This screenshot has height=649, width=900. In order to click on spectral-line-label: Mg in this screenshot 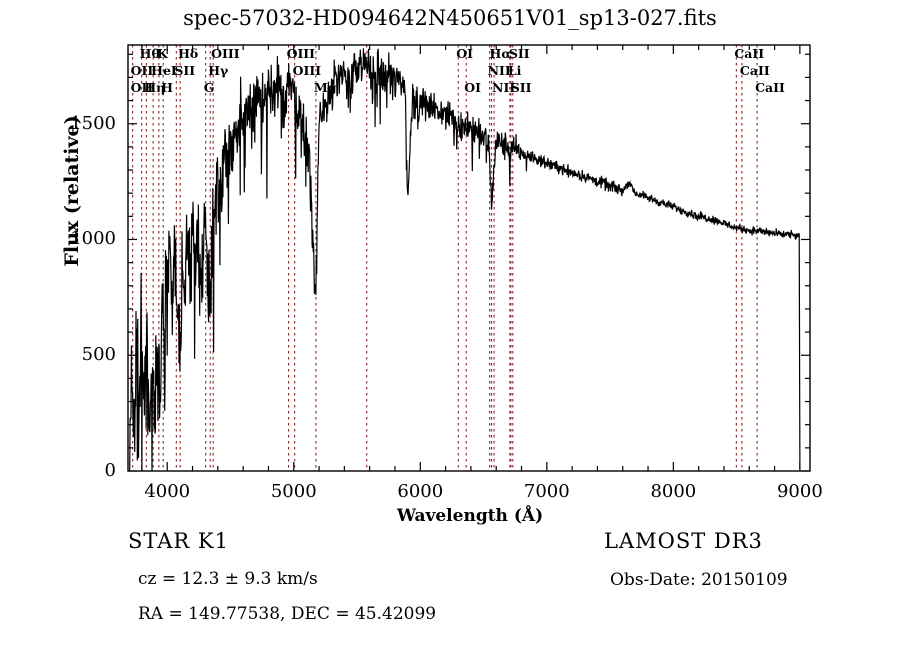, I will do `click(325, 87)`.